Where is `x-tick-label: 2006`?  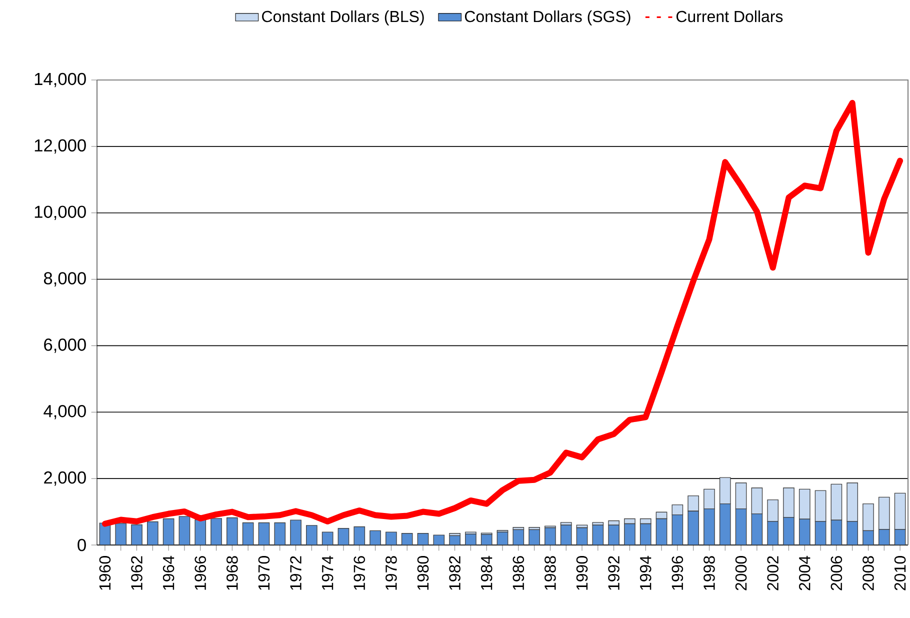 x-tick-label: 2006 is located at coordinates (836, 573).